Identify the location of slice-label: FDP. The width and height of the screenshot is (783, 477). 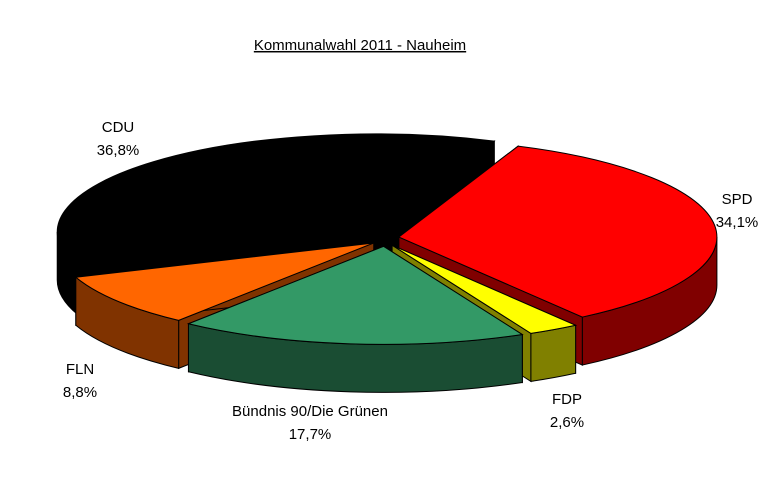
(567, 399).